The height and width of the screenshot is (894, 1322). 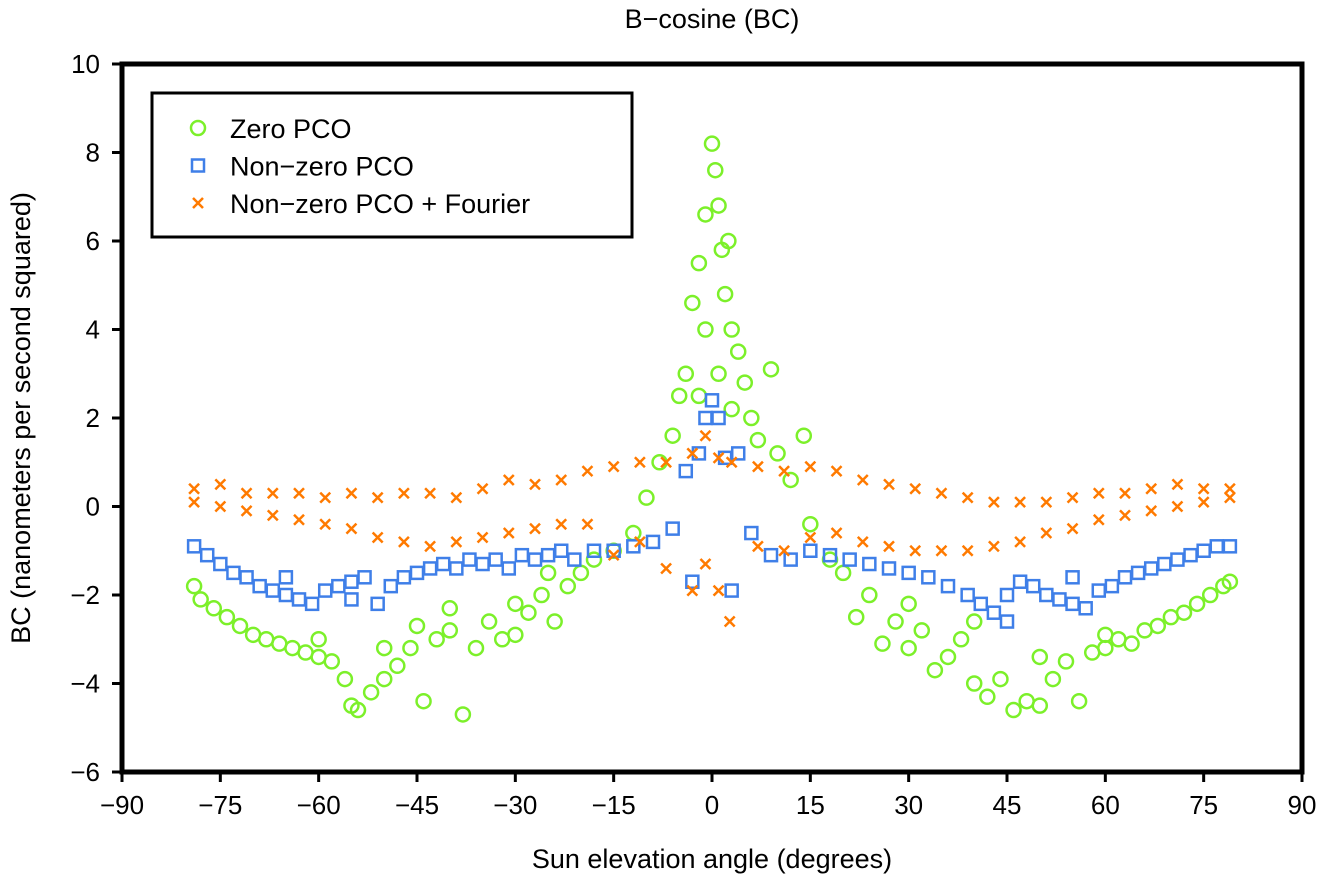 What do you see at coordinates (85, 595) in the screenshot?
I see `y-tick-label: −2` at bounding box center [85, 595].